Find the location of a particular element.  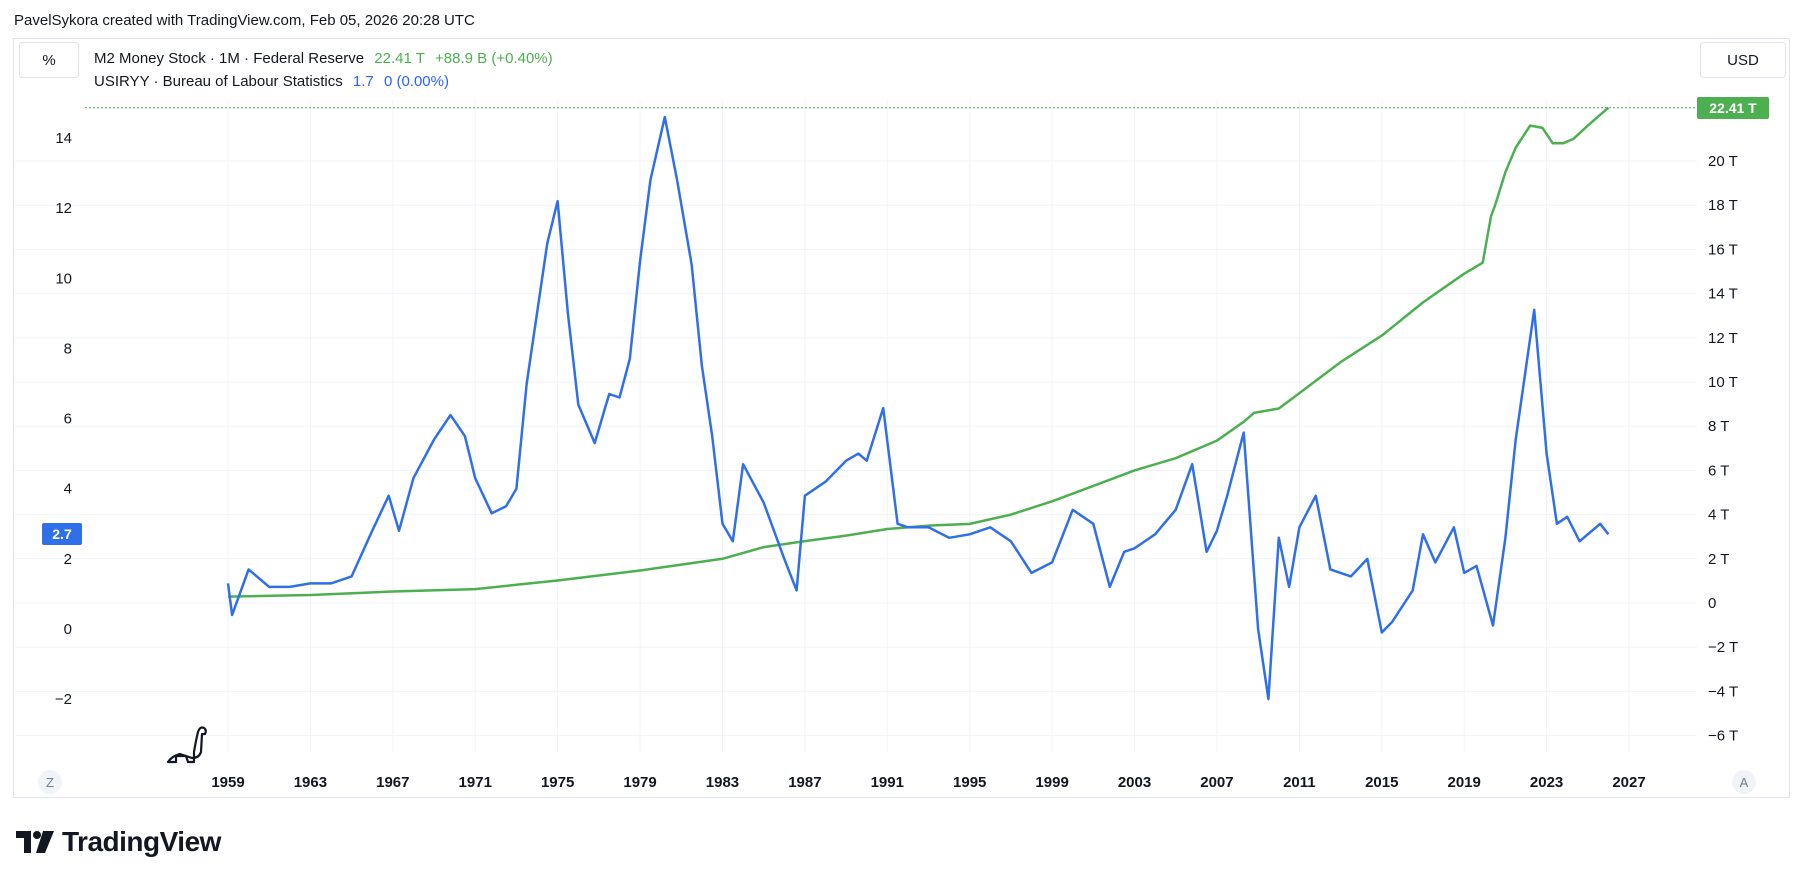

x-tick-label: 2023 is located at coordinates (1546, 782).